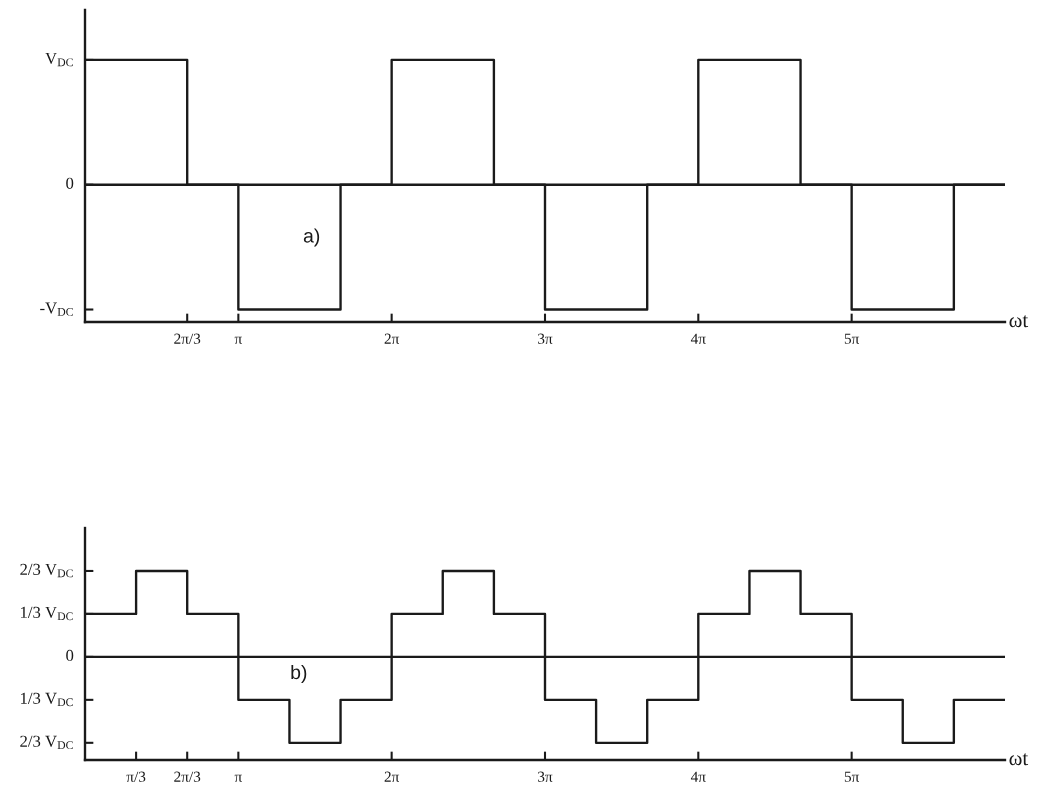 The height and width of the screenshot is (796, 1048). Describe the element at coordinates (56, 309) in the screenshot. I see `text: -V$_{DC}$` at that location.